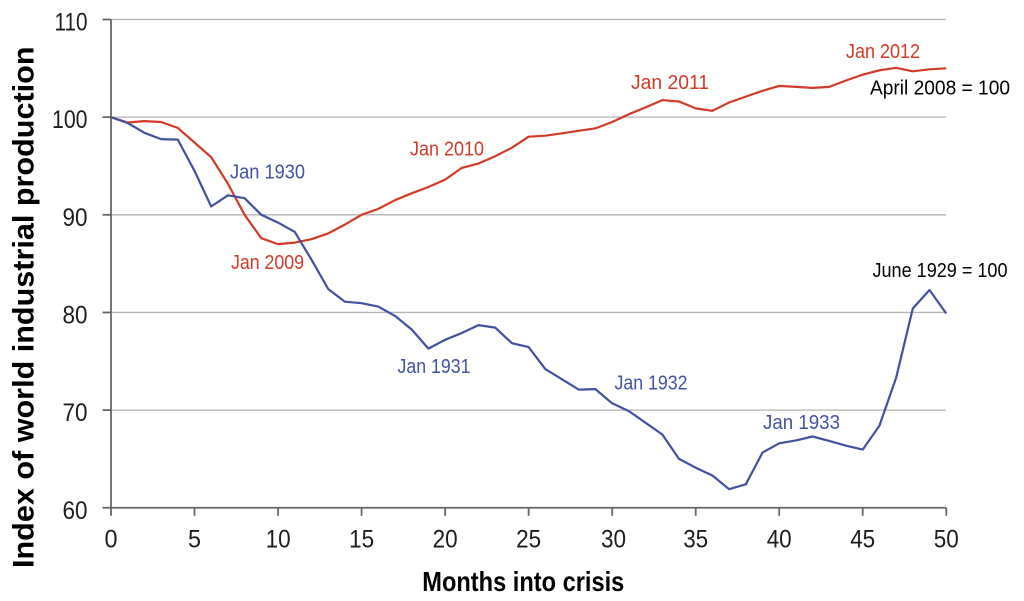 Image resolution: width=1024 pixels, height=601 pixels. Describe the element at coordinates (75, 316) in the screenshot. I see `svg-text: 80` at that location.